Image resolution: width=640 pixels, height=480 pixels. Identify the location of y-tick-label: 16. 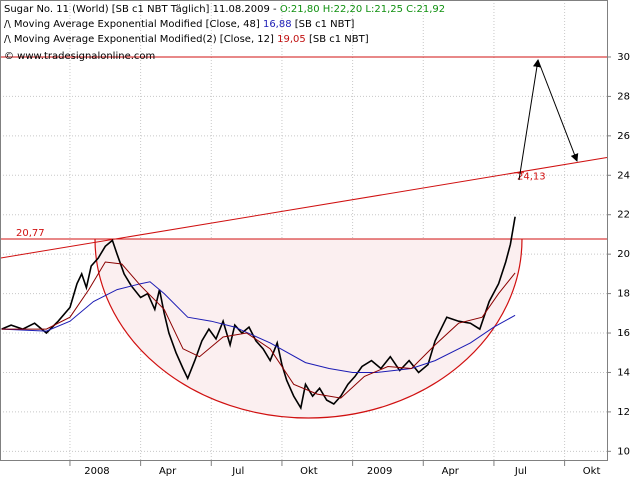
(623, 333).